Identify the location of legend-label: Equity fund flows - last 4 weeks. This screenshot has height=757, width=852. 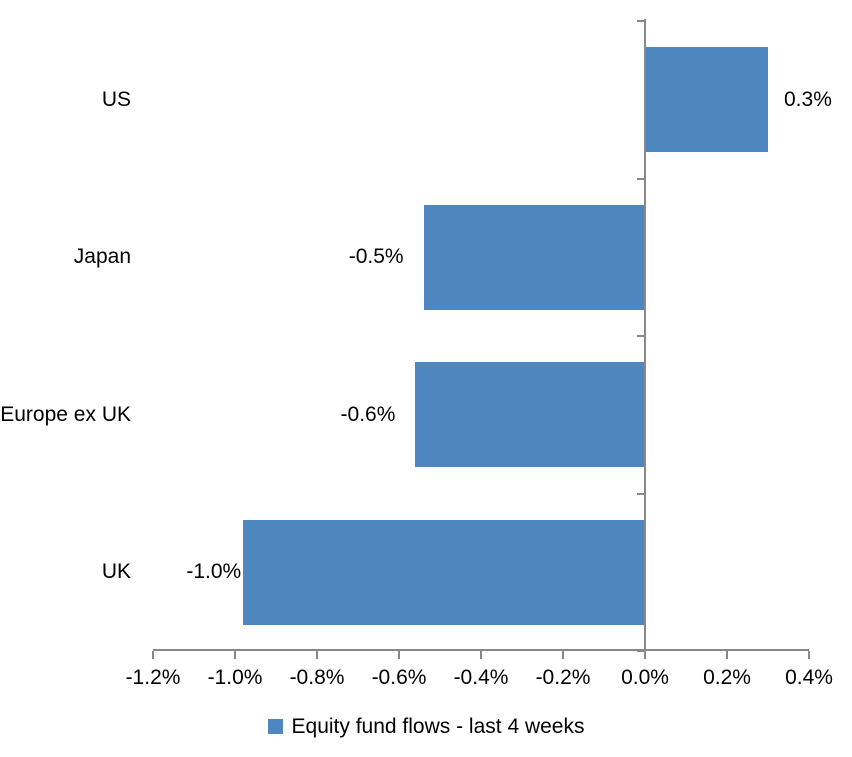
(438, 726).